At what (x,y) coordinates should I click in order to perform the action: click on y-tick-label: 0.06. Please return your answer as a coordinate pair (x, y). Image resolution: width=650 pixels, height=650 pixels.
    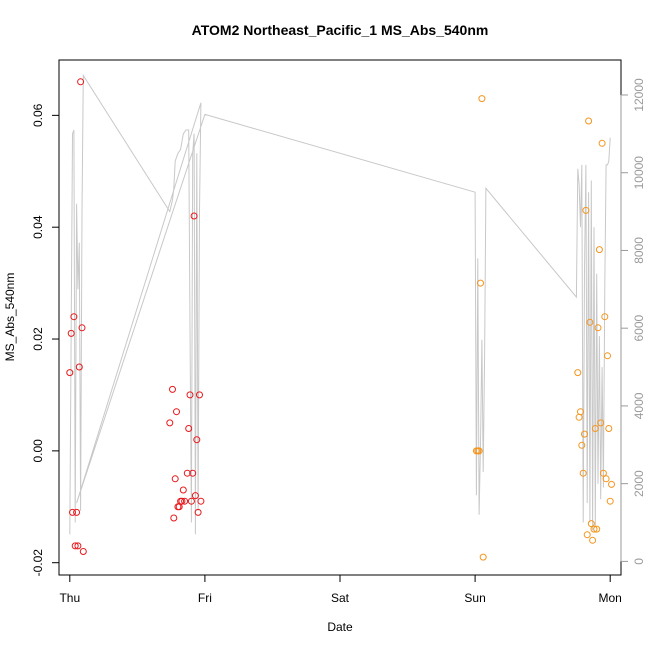
    Looking at the image, I should click on (38, 115).